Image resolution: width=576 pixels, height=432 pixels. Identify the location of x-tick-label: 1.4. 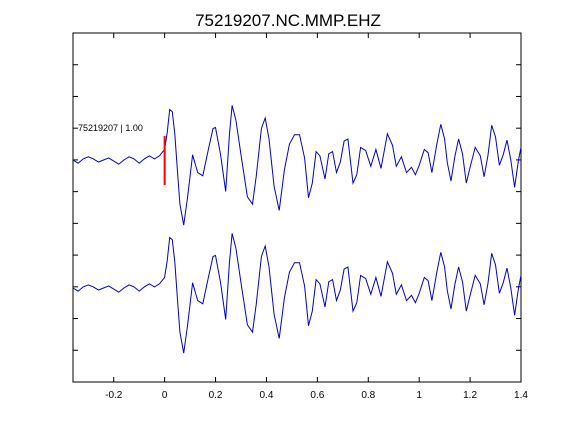
(521, 395).